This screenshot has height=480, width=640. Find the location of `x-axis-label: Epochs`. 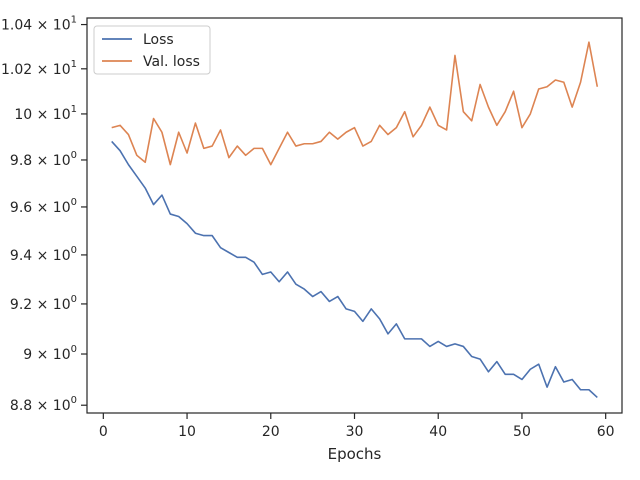

x-axis-label: Epochs is located at coordinates (355, 454).